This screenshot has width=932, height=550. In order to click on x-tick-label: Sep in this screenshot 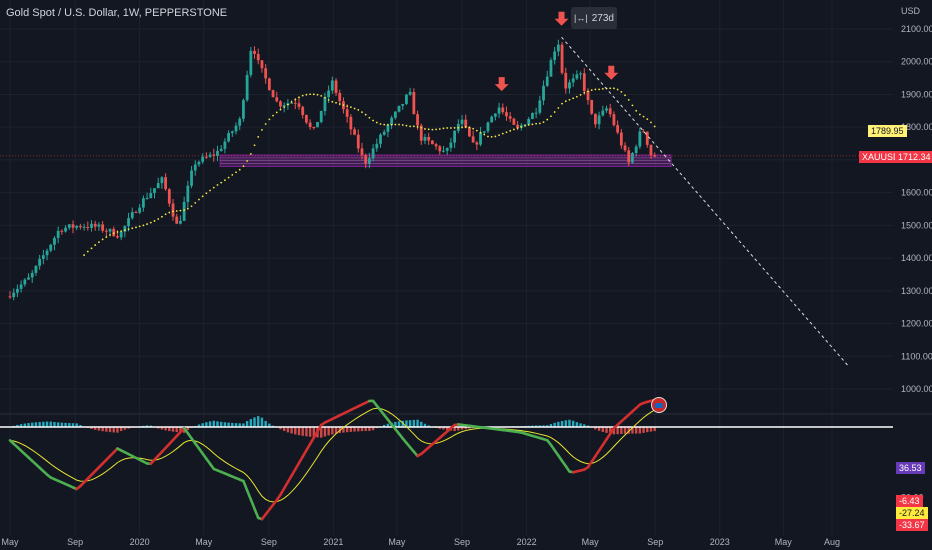, I will do `click(462, 542)`.